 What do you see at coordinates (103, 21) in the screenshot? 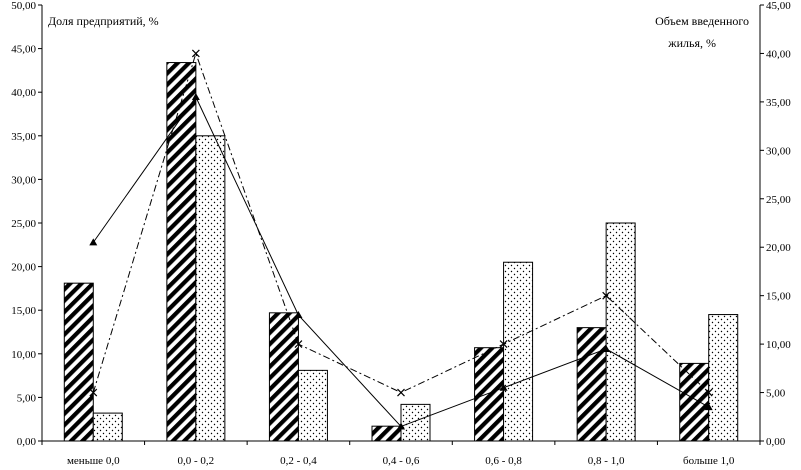
I see `y-left-label: Доля предприятий, %` at bounding box center [103, 21].